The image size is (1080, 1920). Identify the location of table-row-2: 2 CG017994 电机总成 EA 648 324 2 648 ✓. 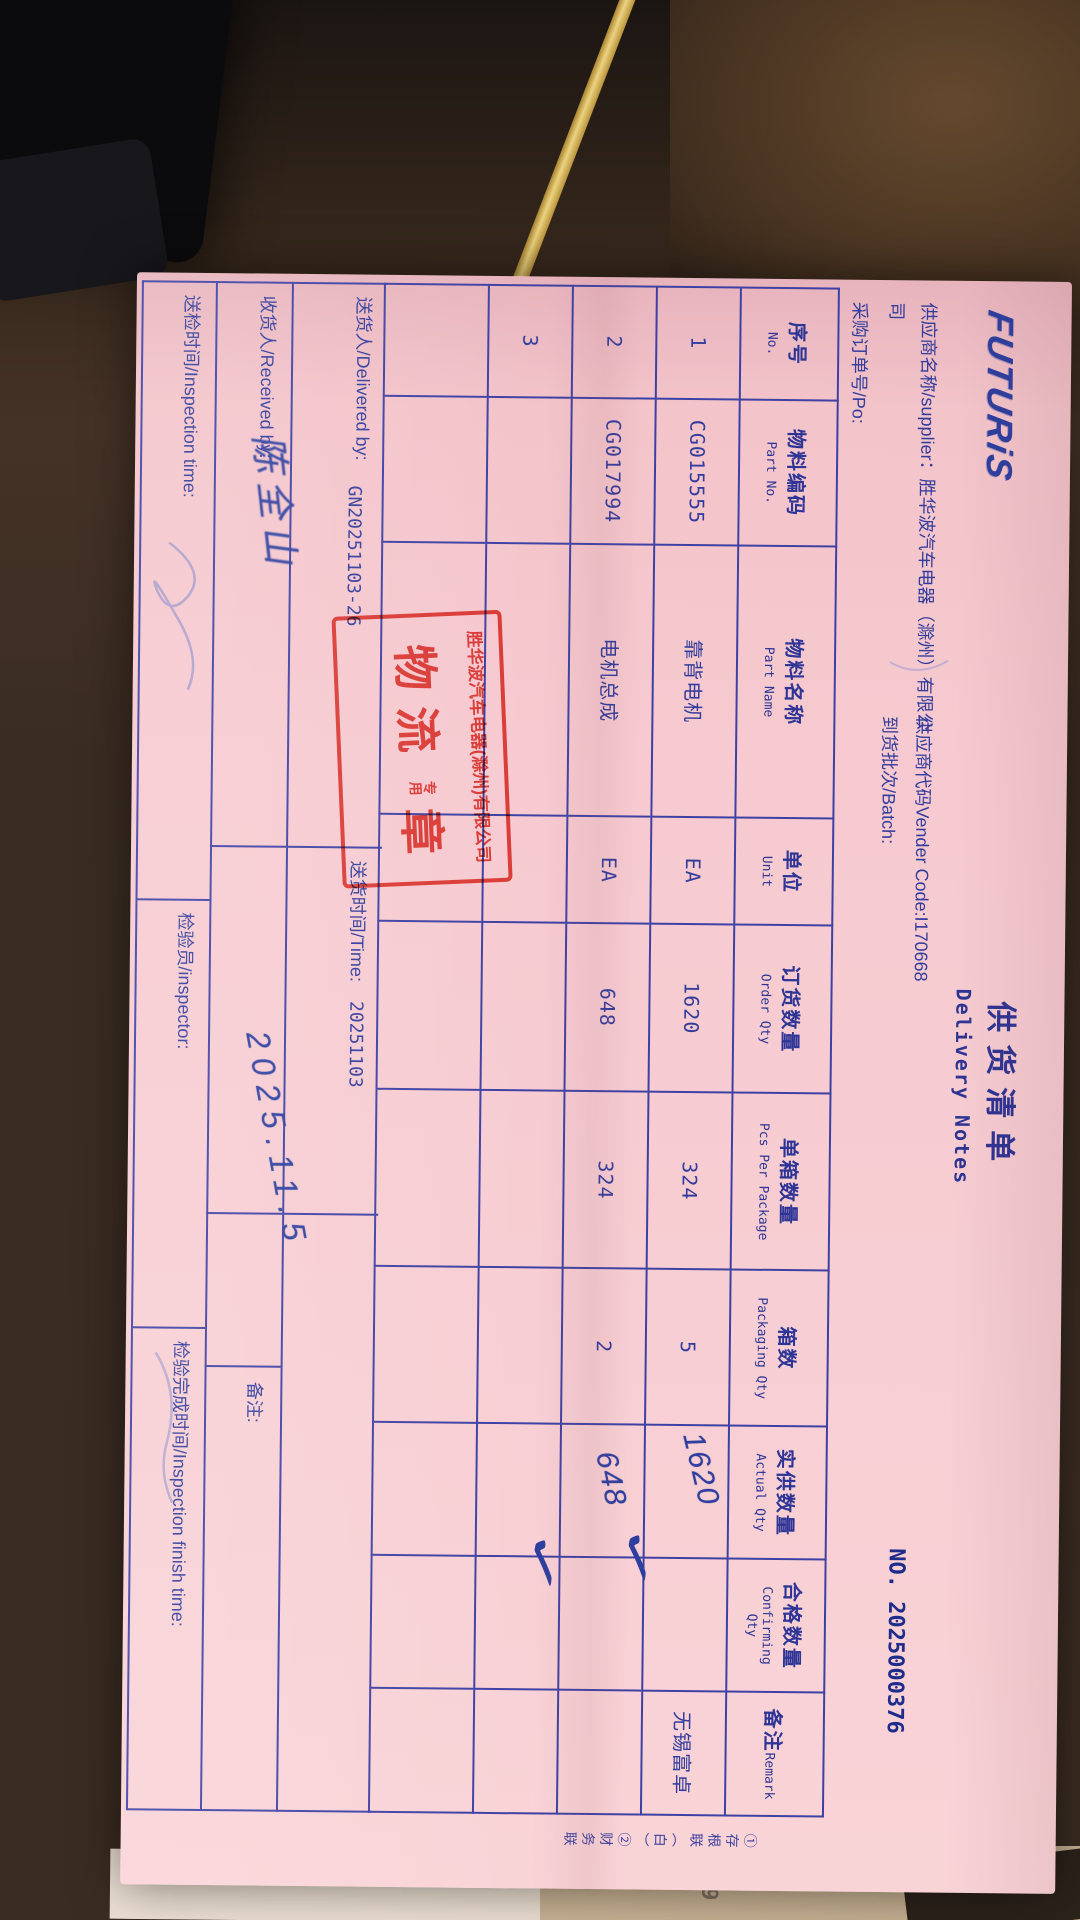
(584, 1050).